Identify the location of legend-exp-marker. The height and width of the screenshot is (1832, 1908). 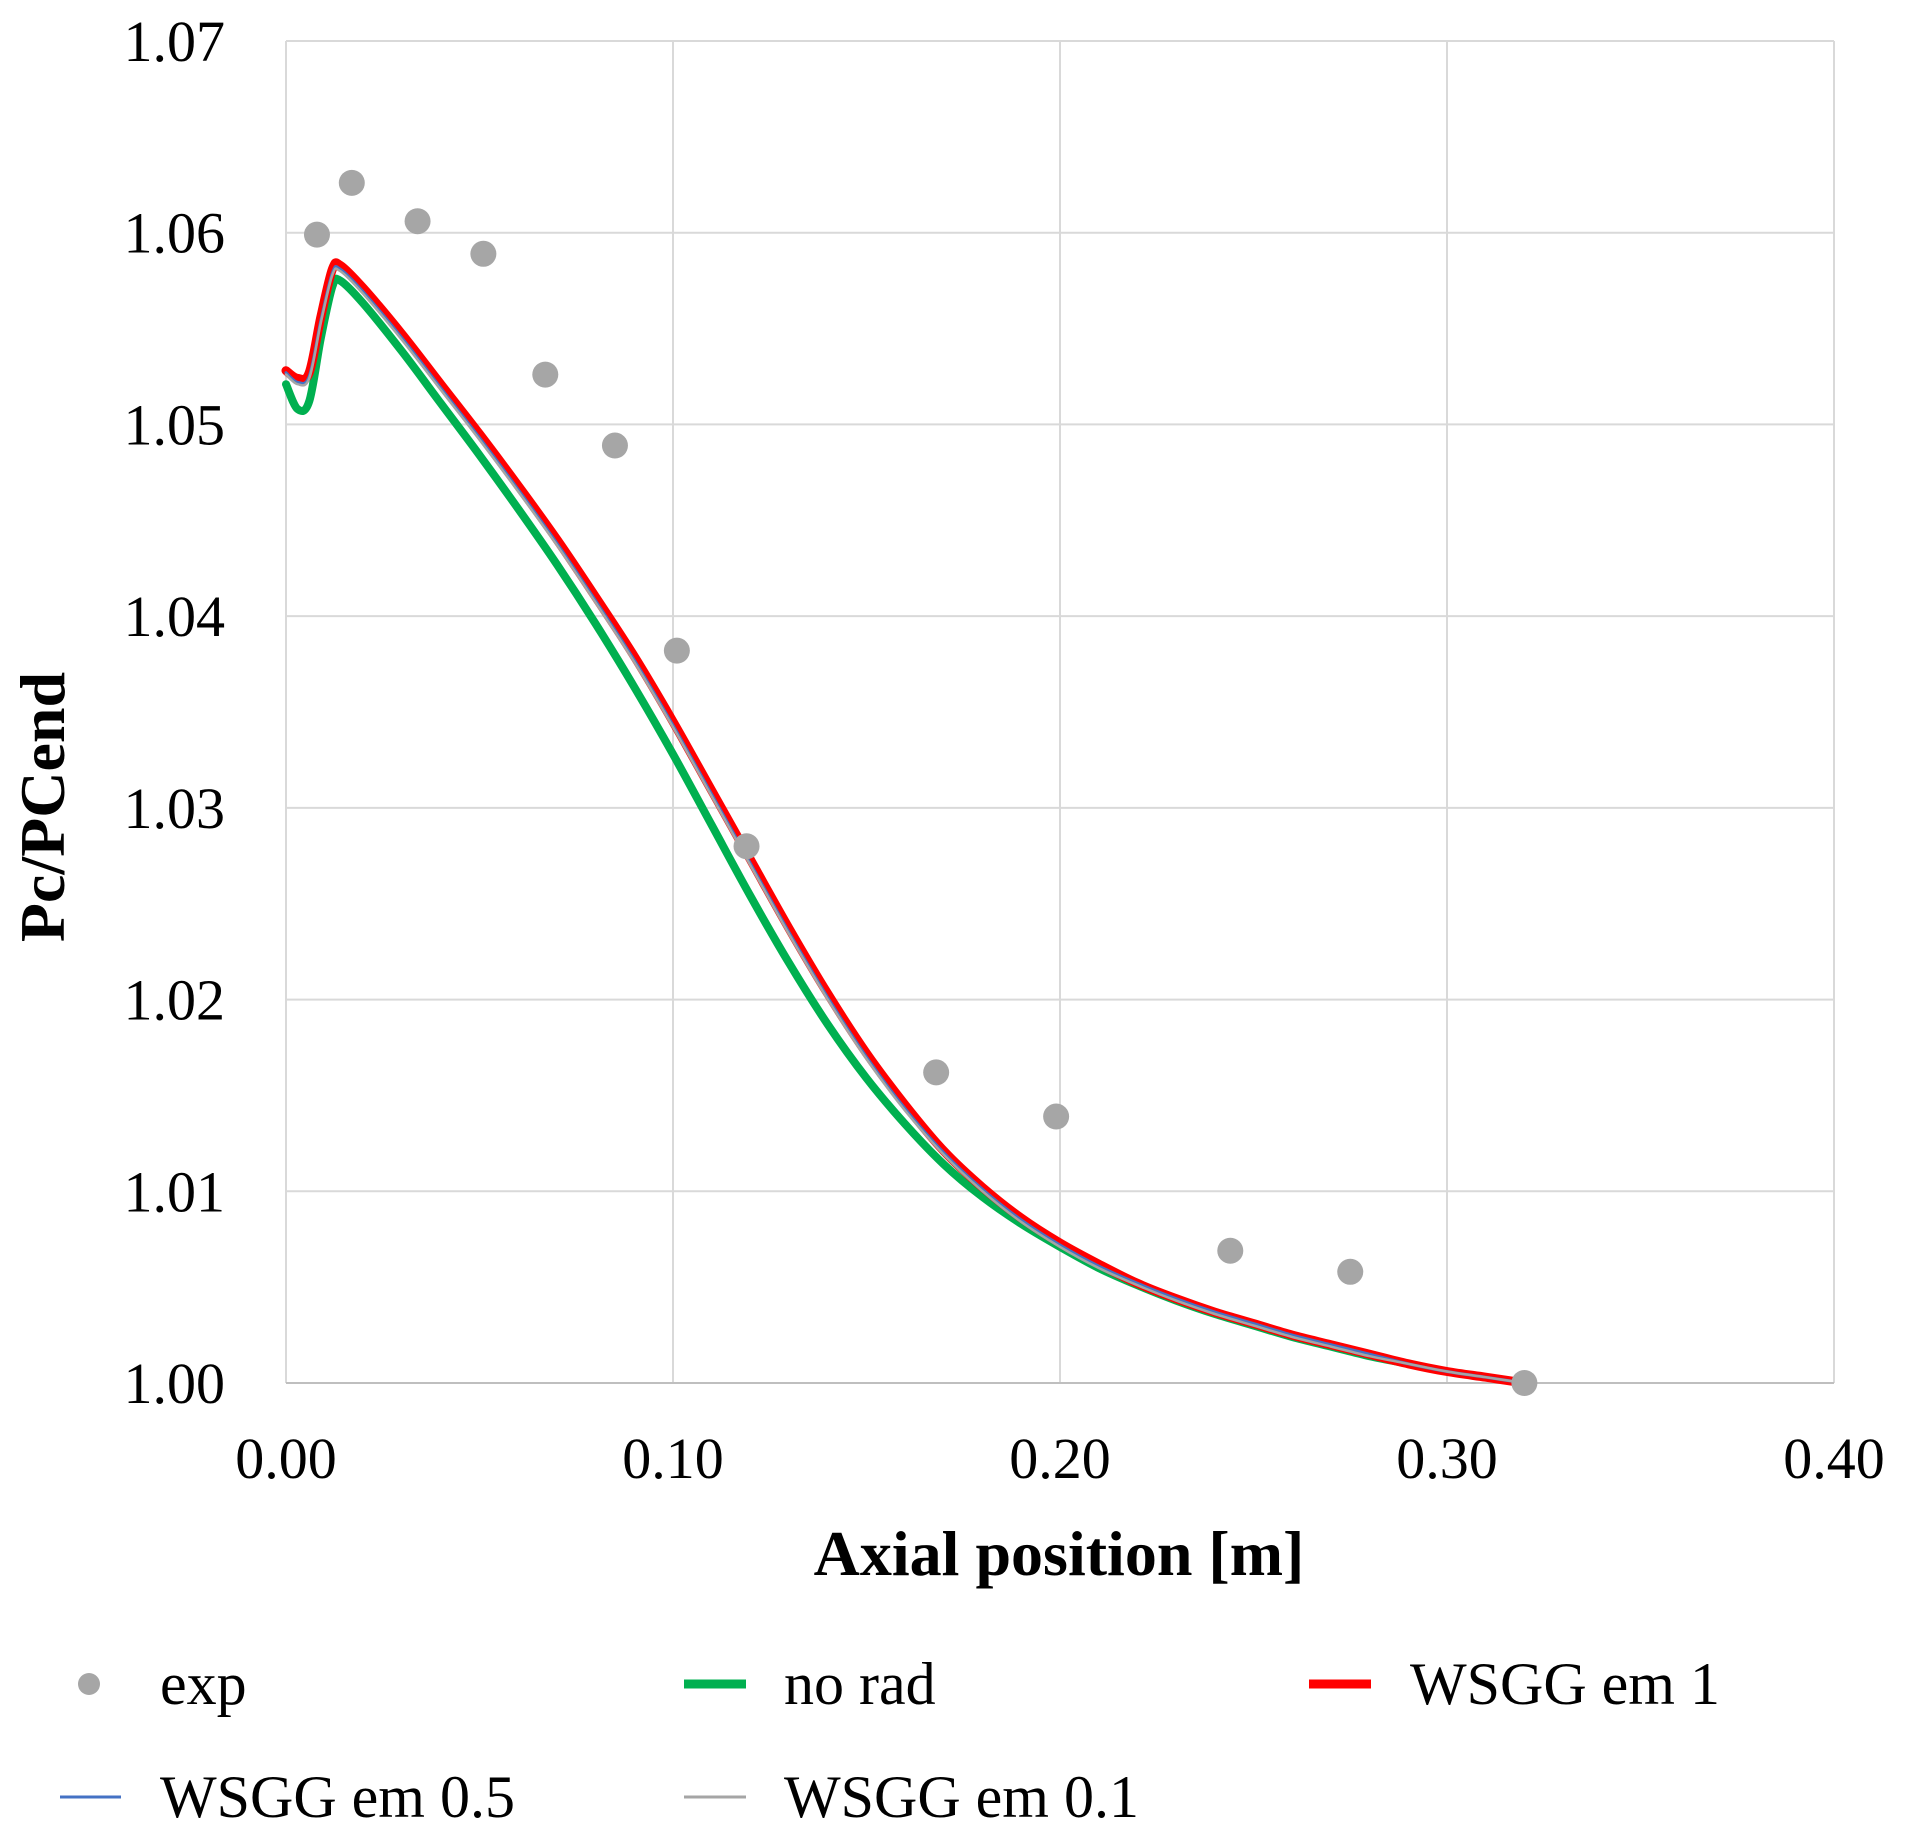
(89, 1684).